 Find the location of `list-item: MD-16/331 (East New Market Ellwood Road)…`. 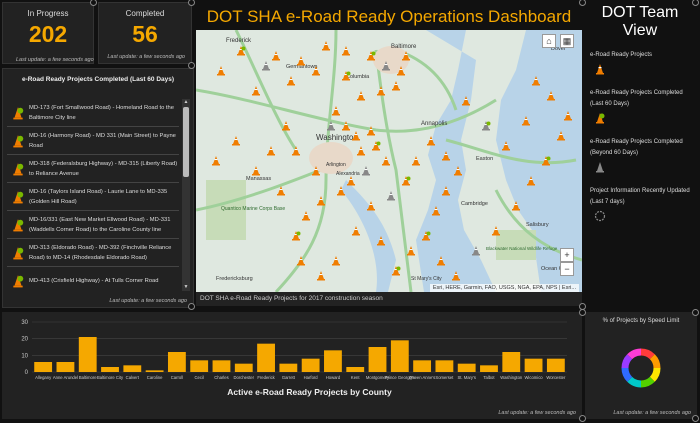

list-item: MD-16/331 (East New Market Ellwood Road)… is located at coordinates (93, 225).